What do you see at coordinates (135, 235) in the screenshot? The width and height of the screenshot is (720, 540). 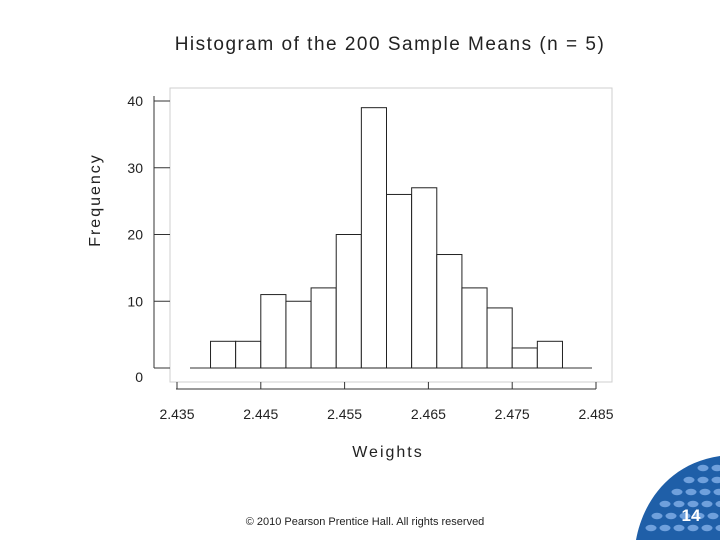 I see `y-tick-label: 20` at bounding box center [135, 235].